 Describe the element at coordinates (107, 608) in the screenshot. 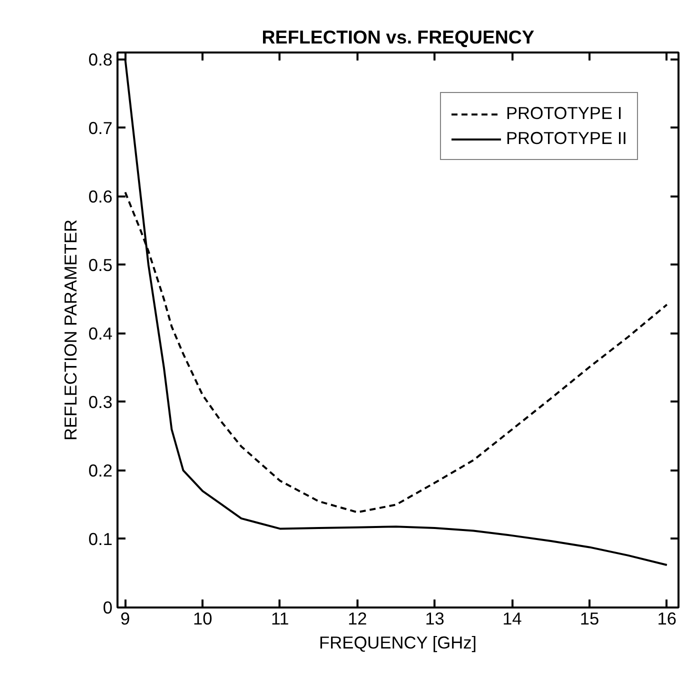

I see `y-tick-label: 0` at that location.